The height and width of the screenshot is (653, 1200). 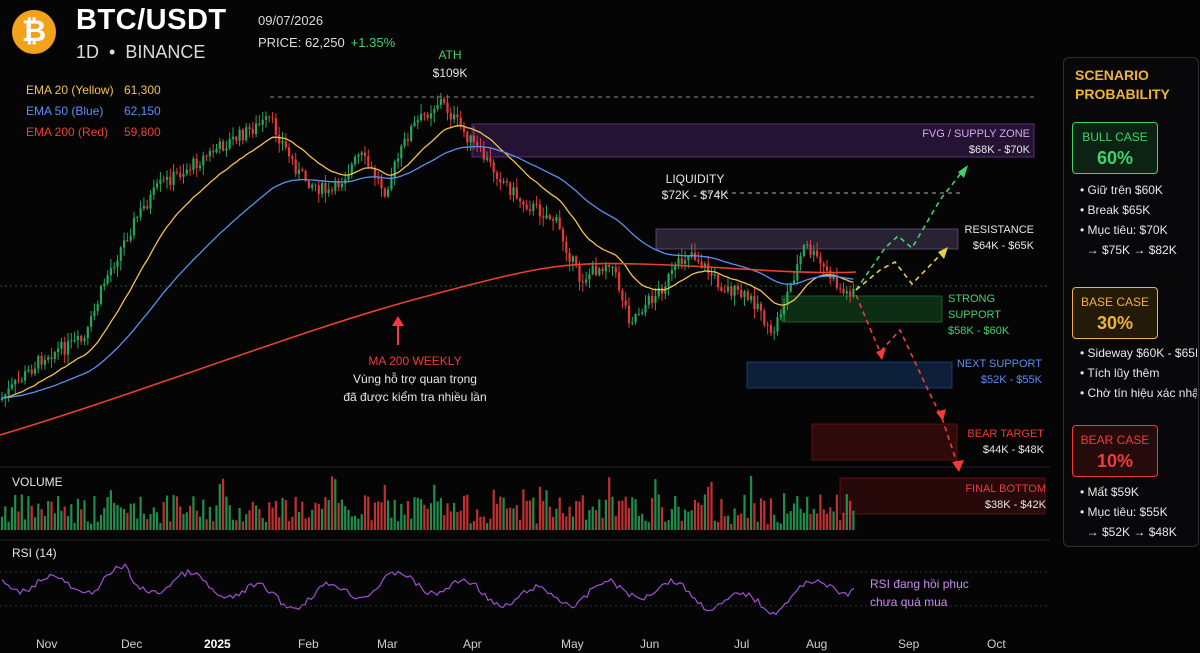 I want to click on base-path, so click(x=900, y=270).